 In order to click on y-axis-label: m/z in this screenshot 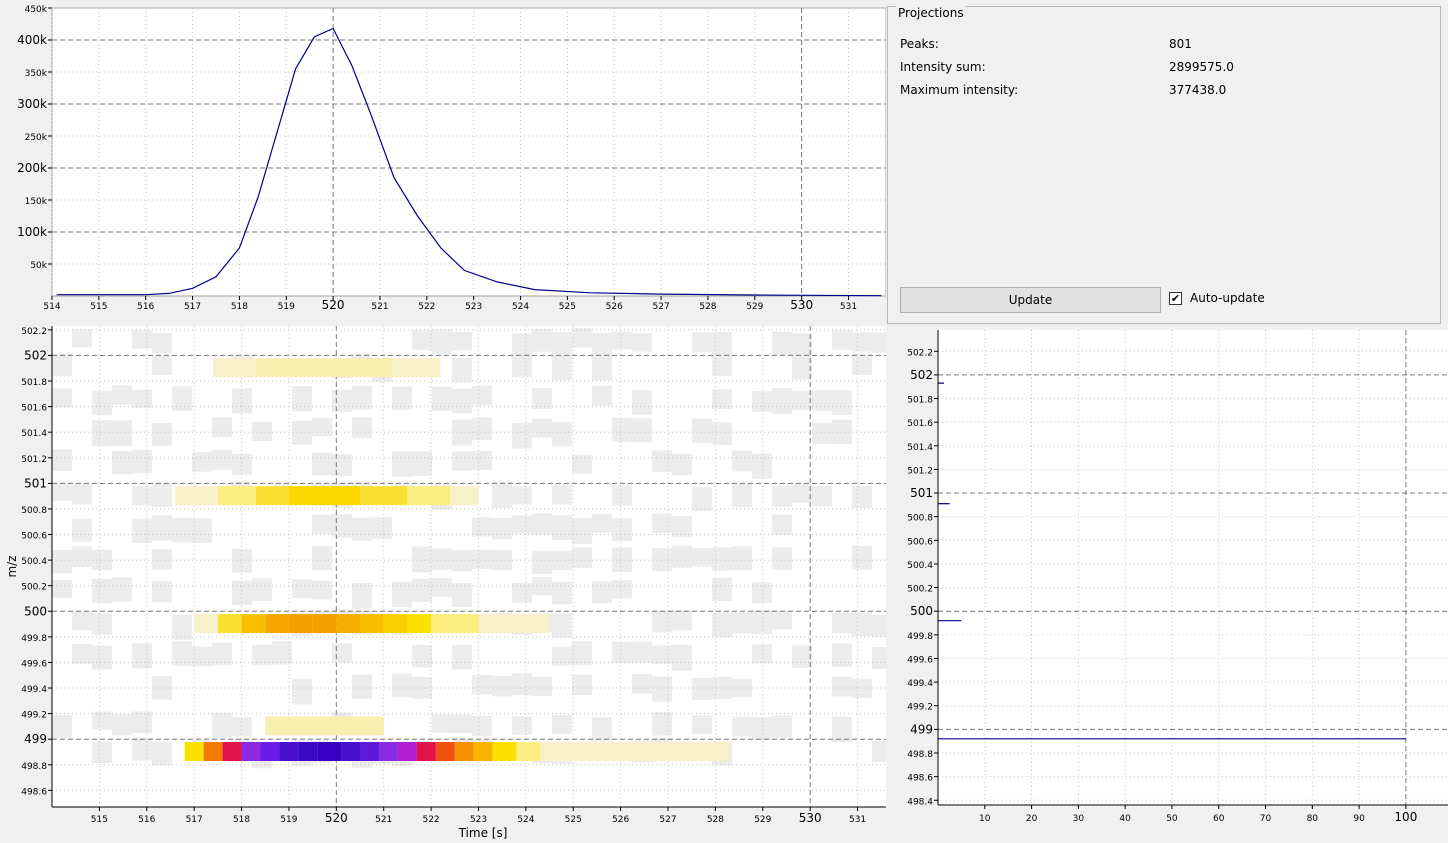, I will do `click(12, 566)`.